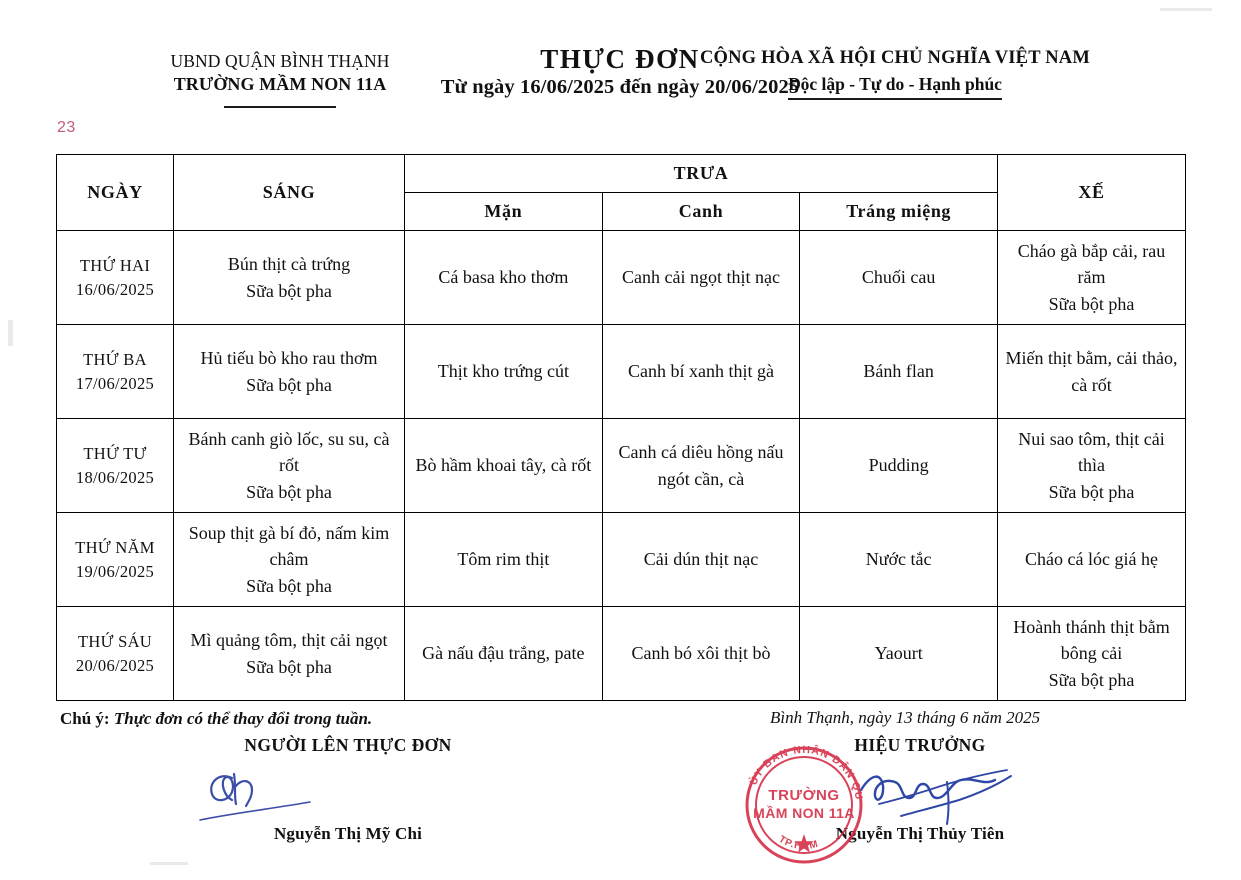 Image resolution: width=1241 pixels, height=880 pixels. What do you see at coordinates (701, 653) in the screenshot?
I see `cell-lunch-soup: Canh bó xôi thịt bò` at bounding box center [701, 653].